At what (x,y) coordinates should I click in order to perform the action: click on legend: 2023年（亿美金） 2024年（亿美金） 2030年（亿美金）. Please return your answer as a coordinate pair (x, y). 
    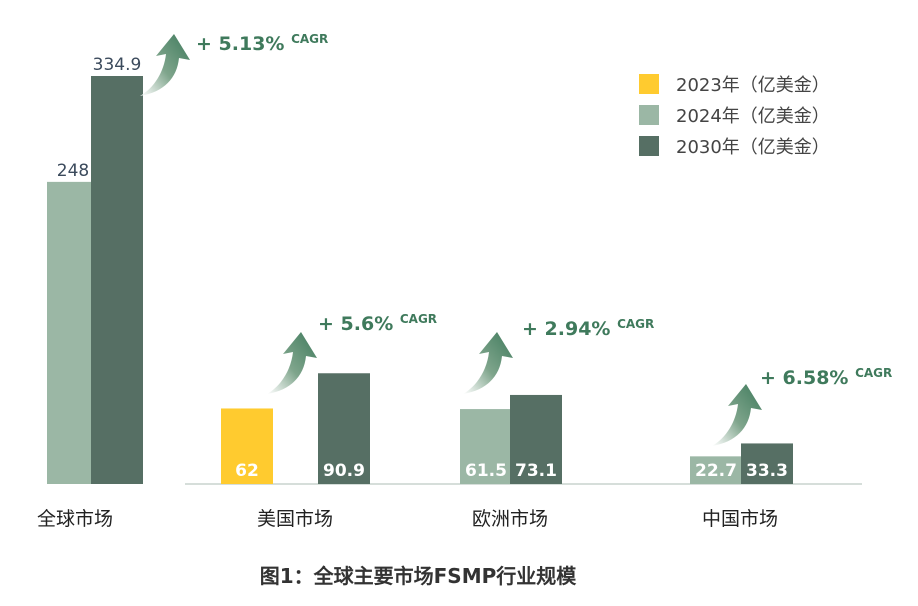
    Looking at the image, I should click on (734, 116).